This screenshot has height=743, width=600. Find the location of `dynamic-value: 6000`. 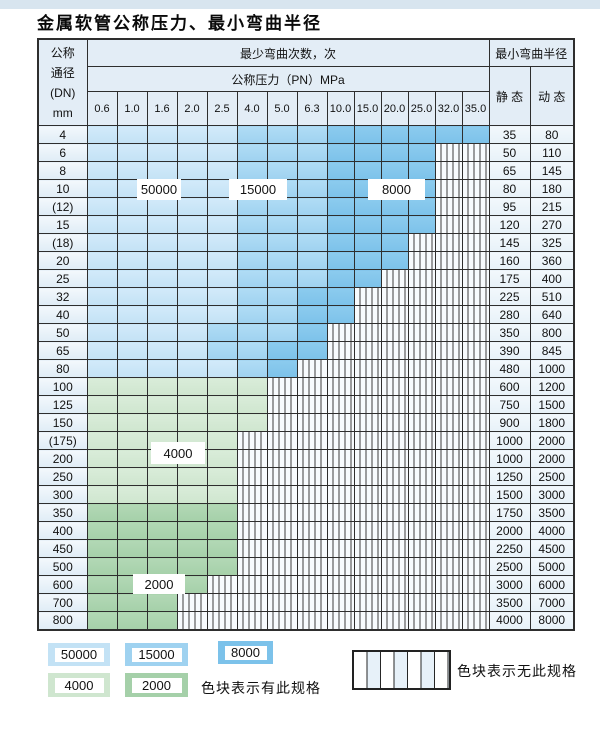

dynamic-value: 6000 is located at coordinates (552, 584).